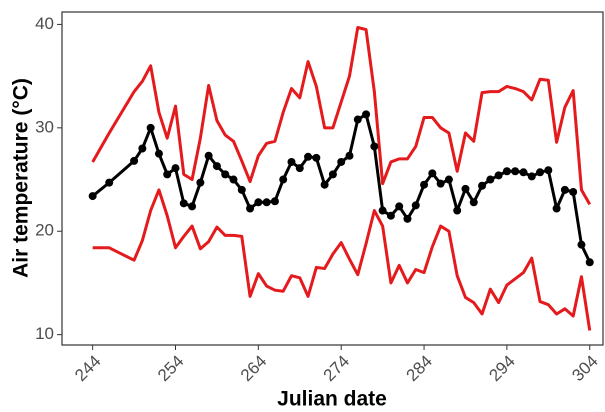  What do you see at coordinates (332, 399) in the screenshot?
I see `x-axis-title: Julian date` at bounding box center [332, 399].